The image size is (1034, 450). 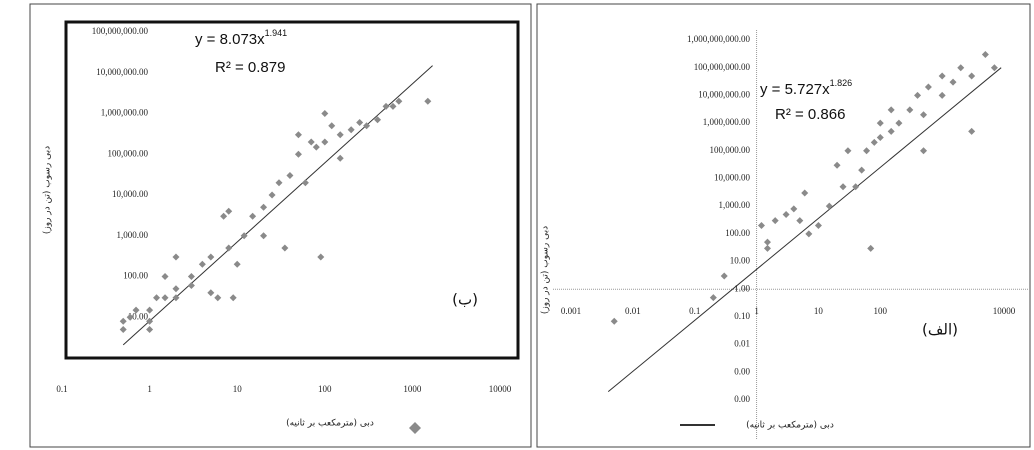 What do you see at coordinates (732, 178) in the screenshot?
I see `y-tick-label: 10,000.00` at bounding box center [732, 178].